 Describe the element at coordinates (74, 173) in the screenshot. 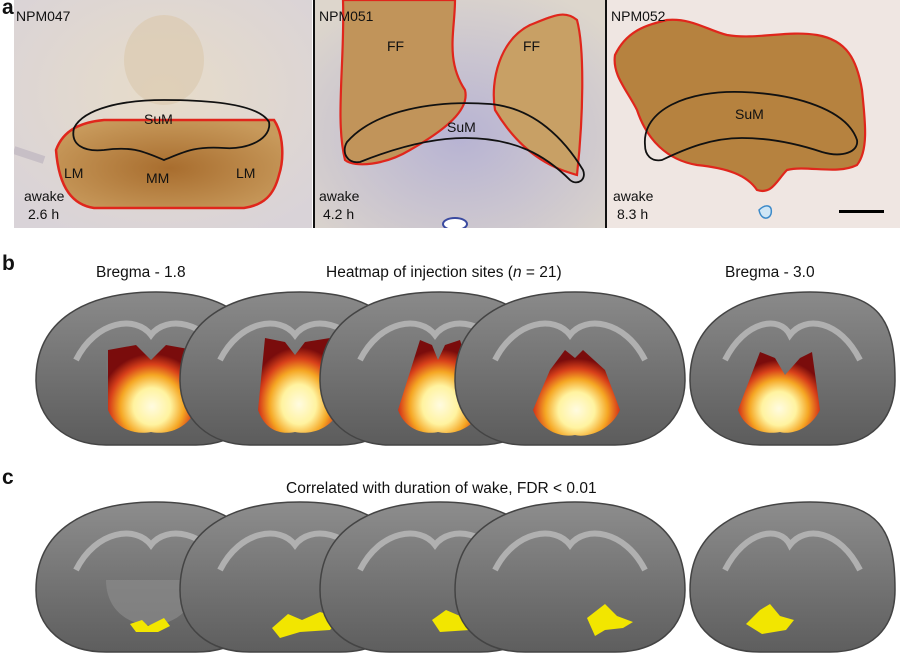

I see `region-label-lm-left: LM` at that location.